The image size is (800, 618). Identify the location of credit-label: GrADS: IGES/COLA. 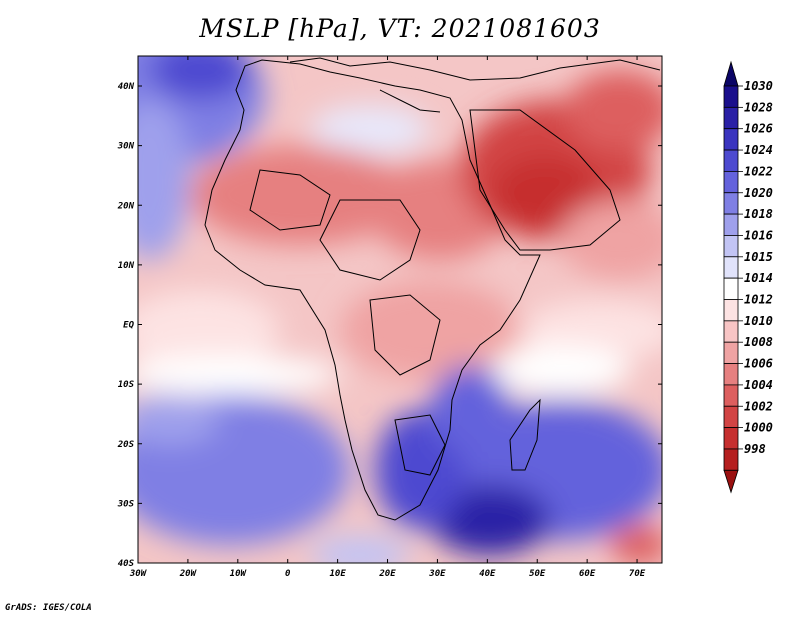
(48, 608).